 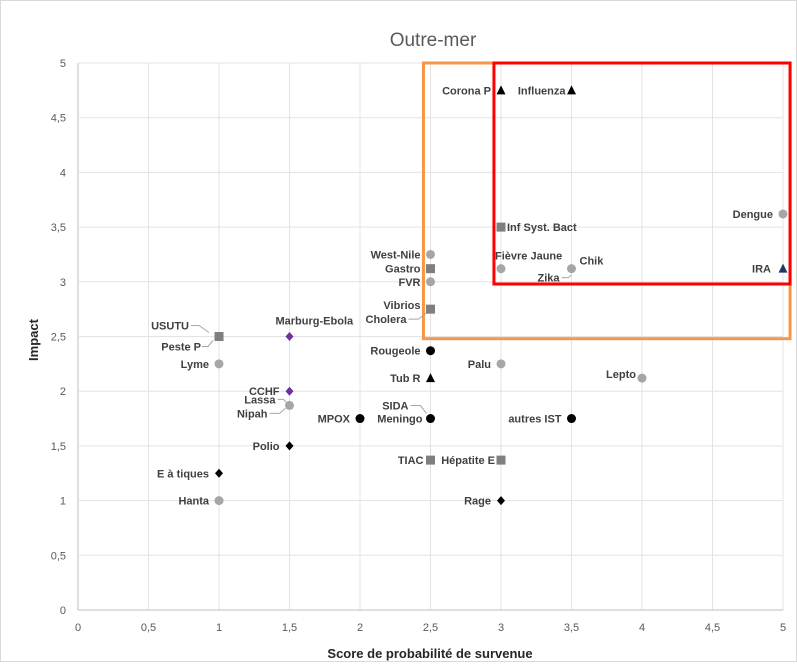 I want to click on y-tick-label: 3,5, so click(x=58, y=228).